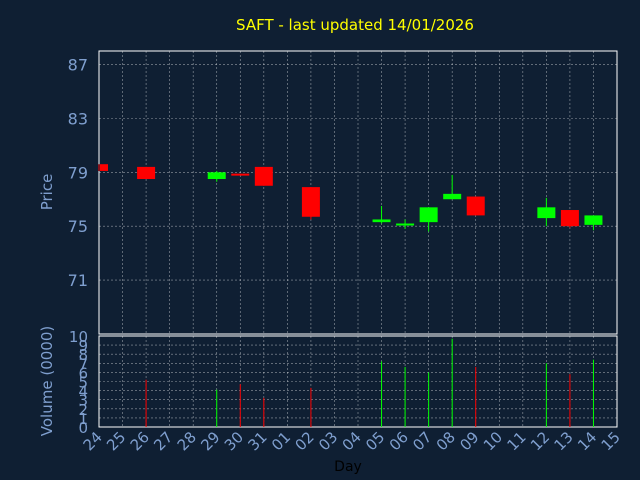  What do you see at coordinates (328, 441) in the screenshot?
I see `x-tick-label: 03` at bounding box center [328, 441].